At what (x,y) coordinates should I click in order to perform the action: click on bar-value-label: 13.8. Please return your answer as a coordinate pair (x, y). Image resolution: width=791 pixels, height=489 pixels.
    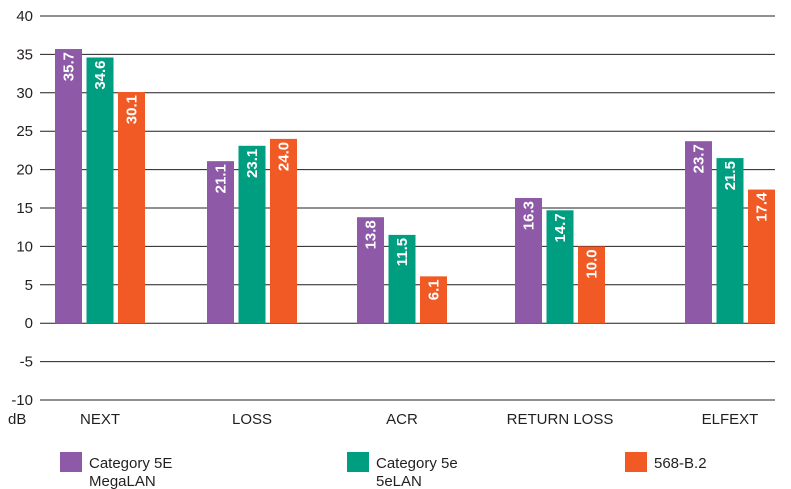
    Looking at the image, I should click on (371, 234).